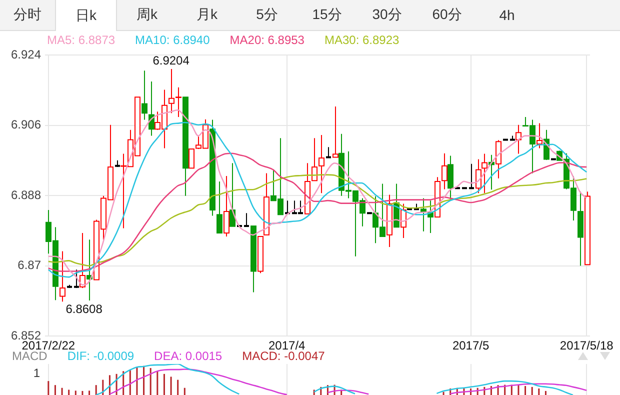 Image resolution: width=620 pixels, height=395 pixels. Describe the element at coordinates (81, 40) in the screenshot. I see `text: MA5: 6.8873` at that location.